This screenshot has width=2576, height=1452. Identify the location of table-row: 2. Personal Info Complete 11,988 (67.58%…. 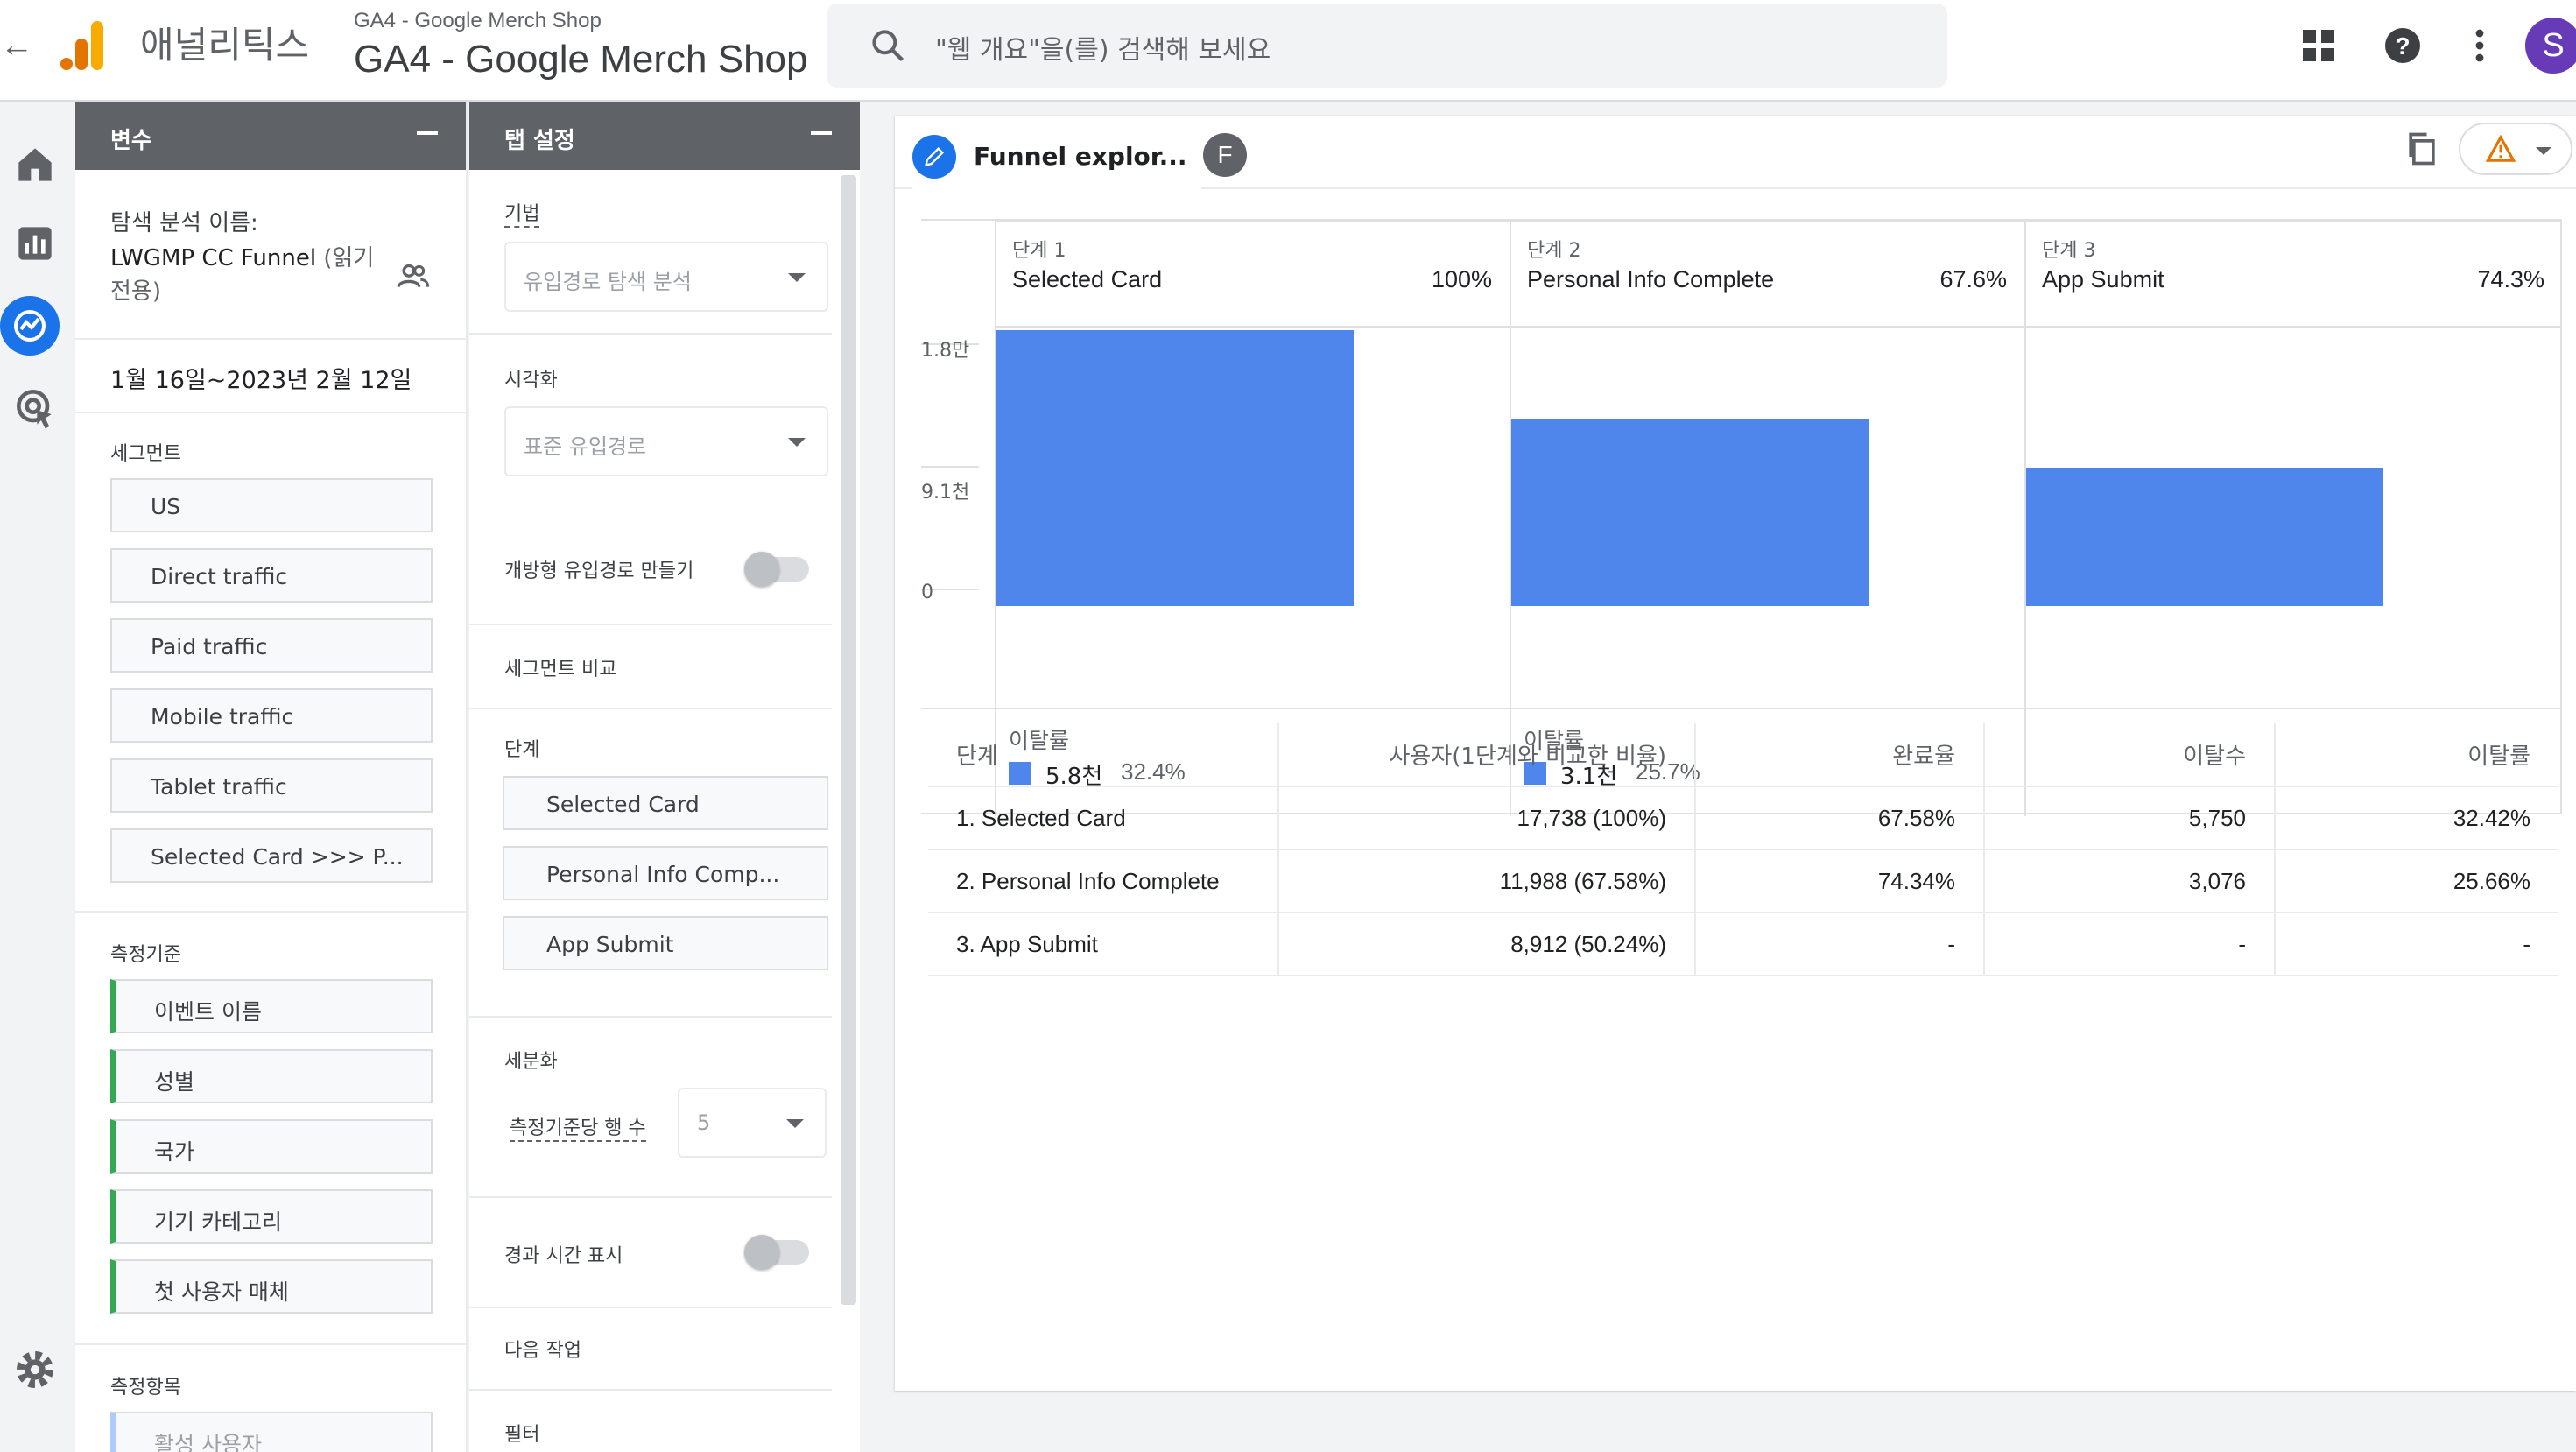
(1743, 881).